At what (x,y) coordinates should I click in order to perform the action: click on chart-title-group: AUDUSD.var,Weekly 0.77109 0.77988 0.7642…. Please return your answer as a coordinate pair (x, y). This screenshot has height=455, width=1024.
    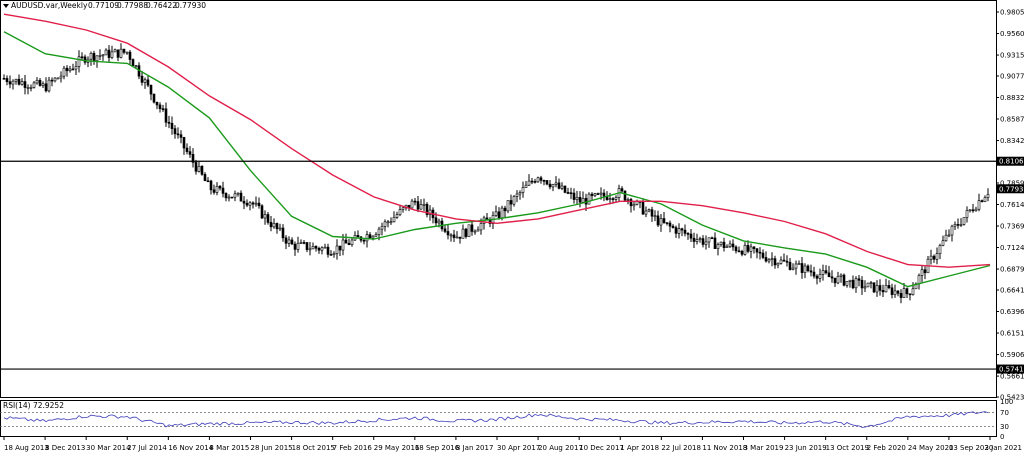
    Looking at the image, I should click on (104, 5).